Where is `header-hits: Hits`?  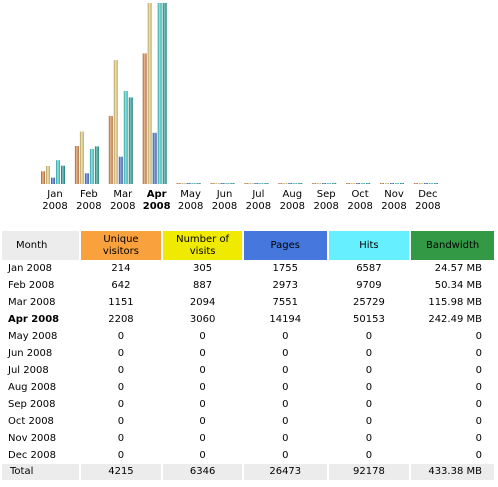
header-hits: Hits is located at coordinates (369, 245).